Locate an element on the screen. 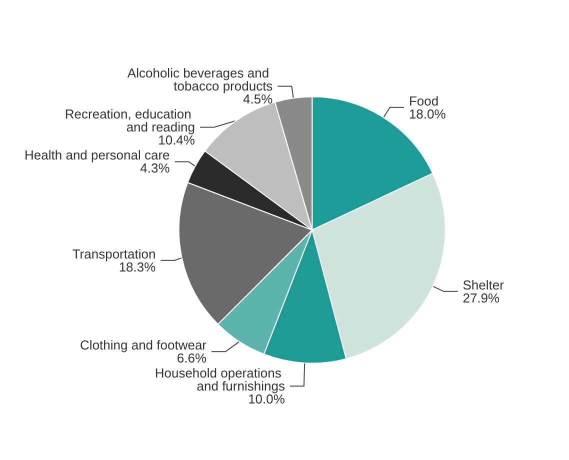 The width and height of the screenshot is (569, 460). slice-label: Shelter is located at coordinates (483, 284).